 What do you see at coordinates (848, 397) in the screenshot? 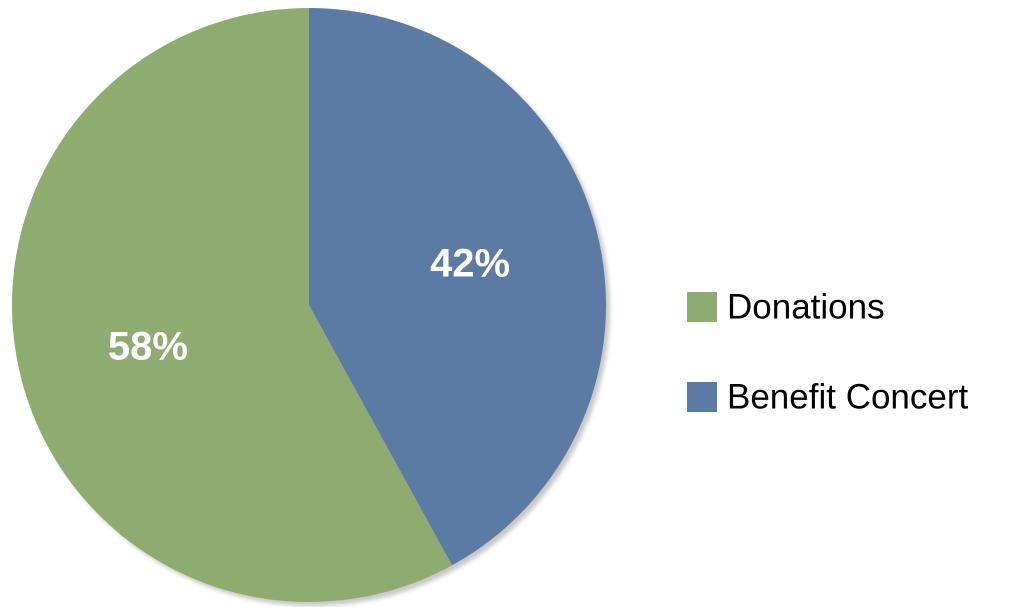
I see `legend-label: Benefit Concert` at bounding box center [848, 397].